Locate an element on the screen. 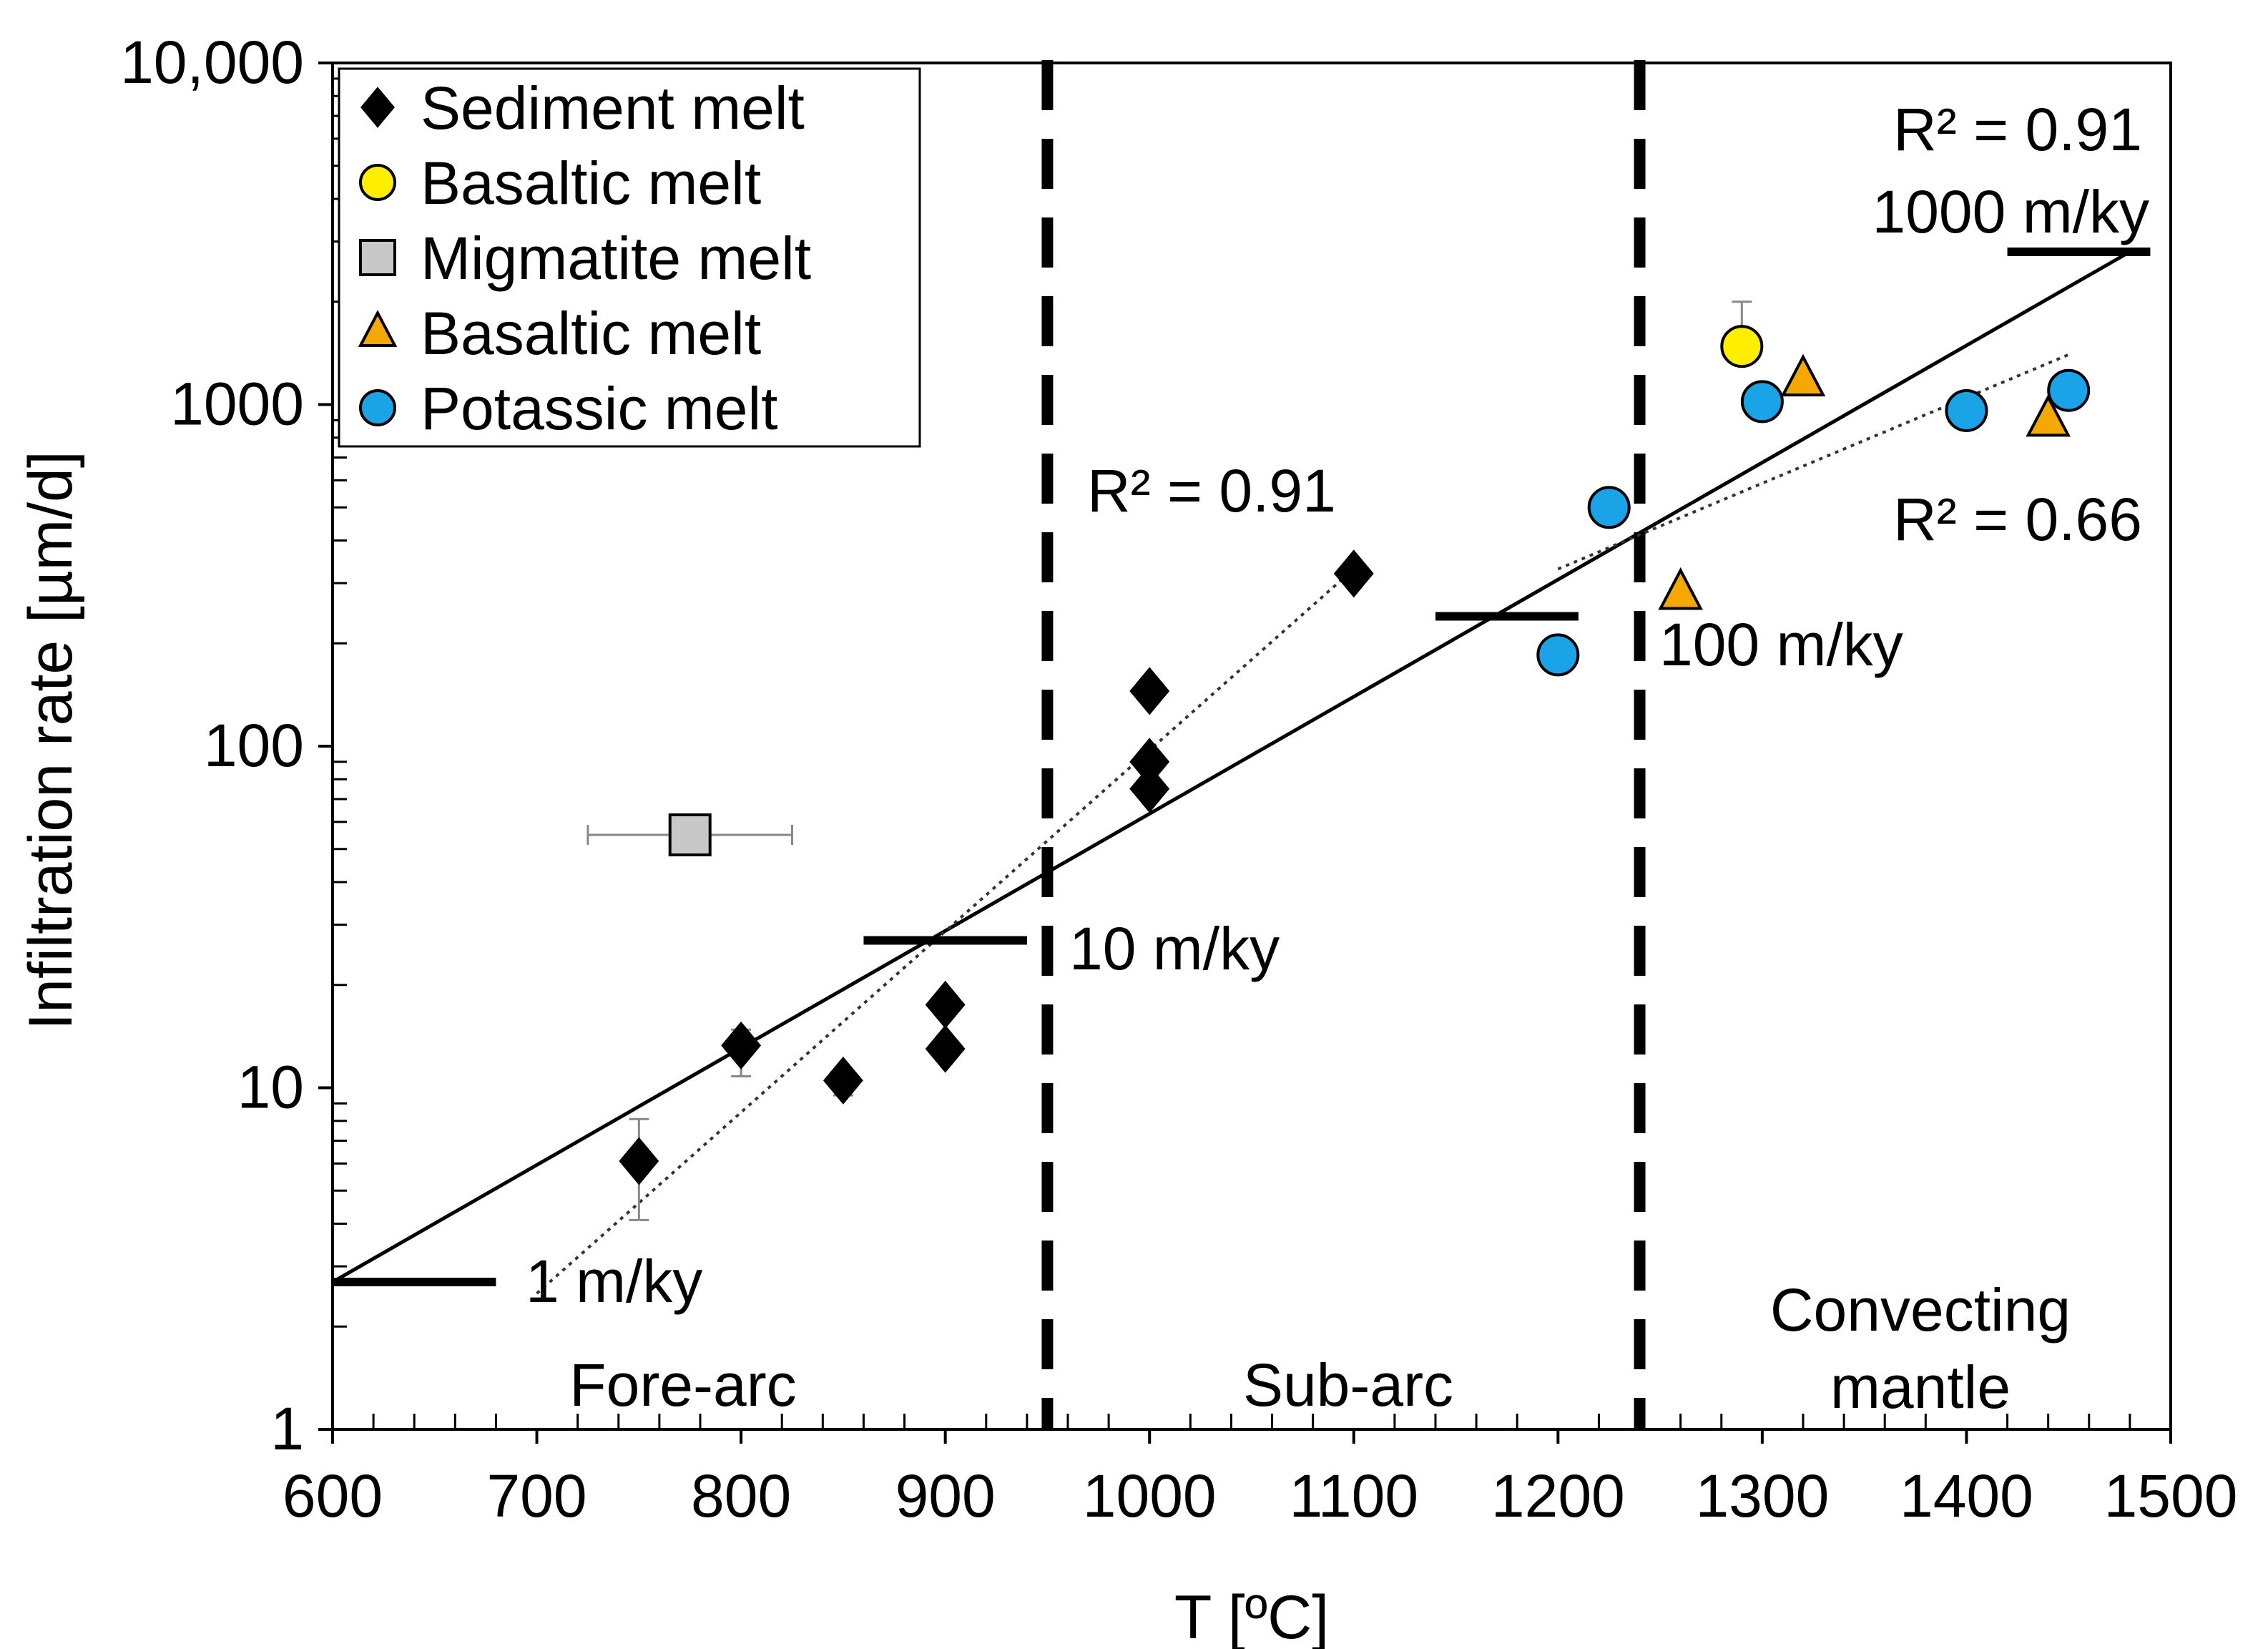 The width and height of the screenshot is (2268, 1649). x-tick-label: 1000 is located at coordinates (1150, 1496).